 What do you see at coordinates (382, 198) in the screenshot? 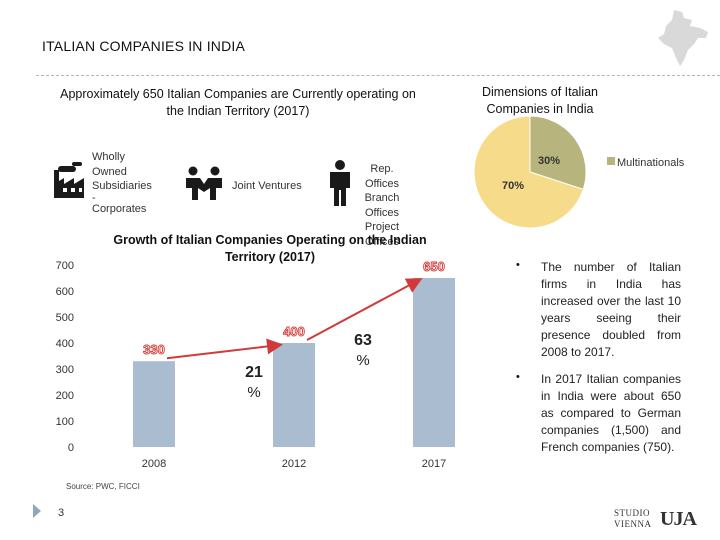
I see `rep-line: Branch` at bounding box center [382, 198].